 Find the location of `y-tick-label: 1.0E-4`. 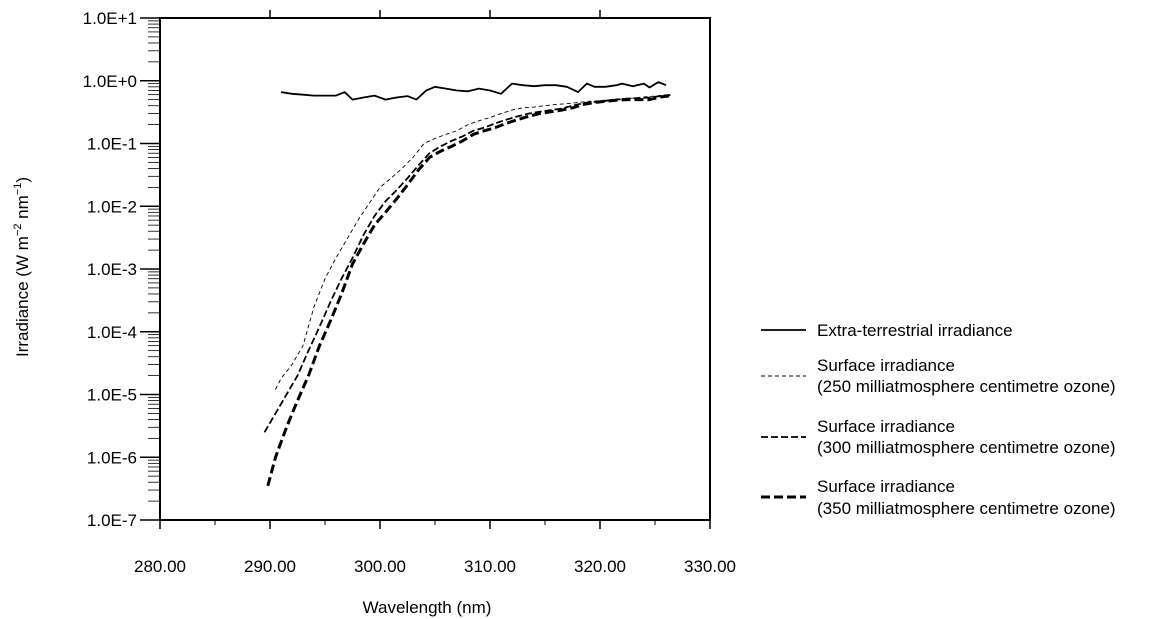

y-tick-label: 1.0E-4 is located at coordinates (112, 332).